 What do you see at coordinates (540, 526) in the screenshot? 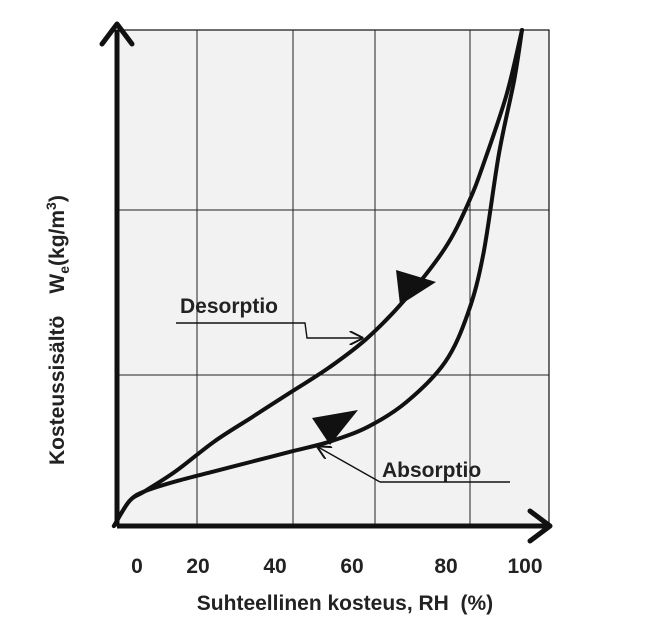
I see `x-axis-arrow` at bounding box center [540, 526].